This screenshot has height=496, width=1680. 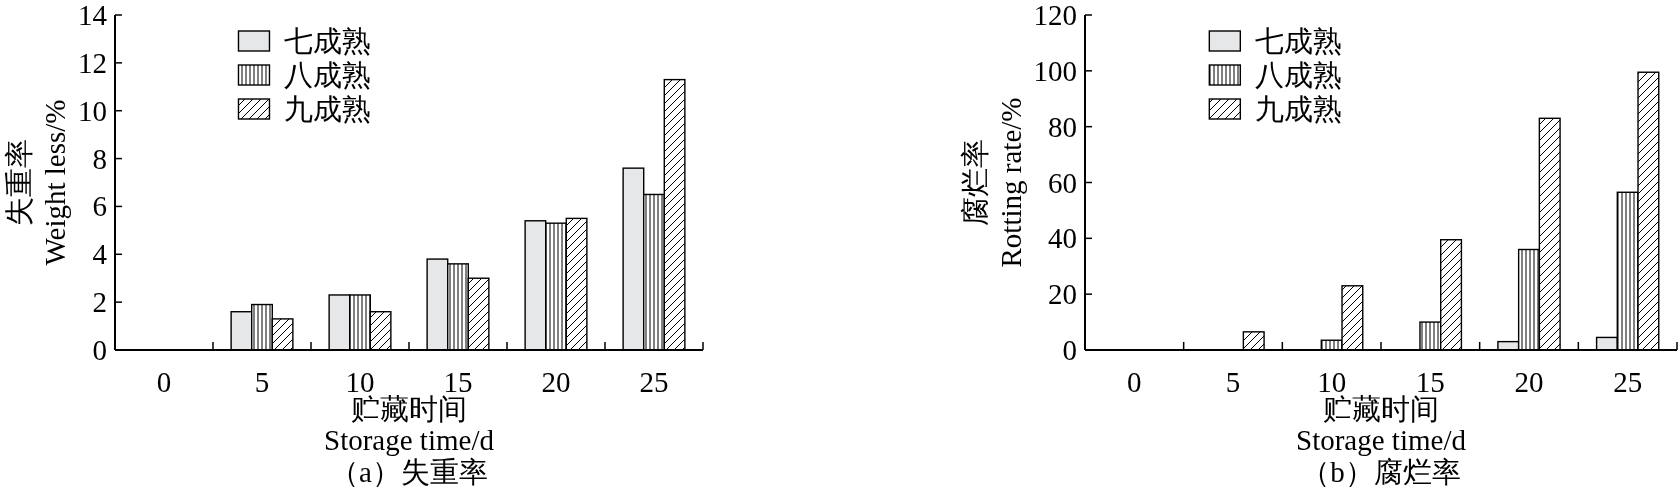 What do you see at coordinates (1062, 238) in the screenshot?
I see `y-tick-label: 40` at bounding box center [1062, 238].